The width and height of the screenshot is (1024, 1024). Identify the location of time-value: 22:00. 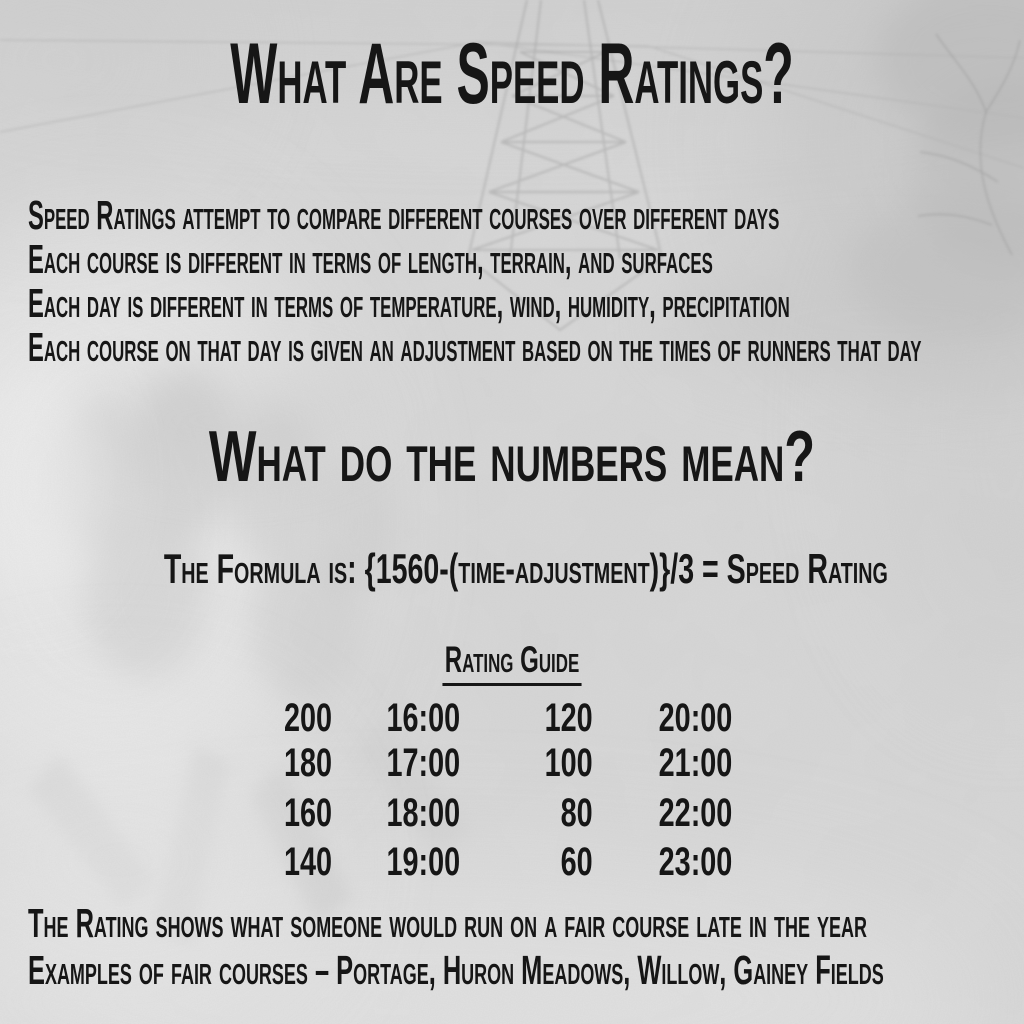
(695, 813).